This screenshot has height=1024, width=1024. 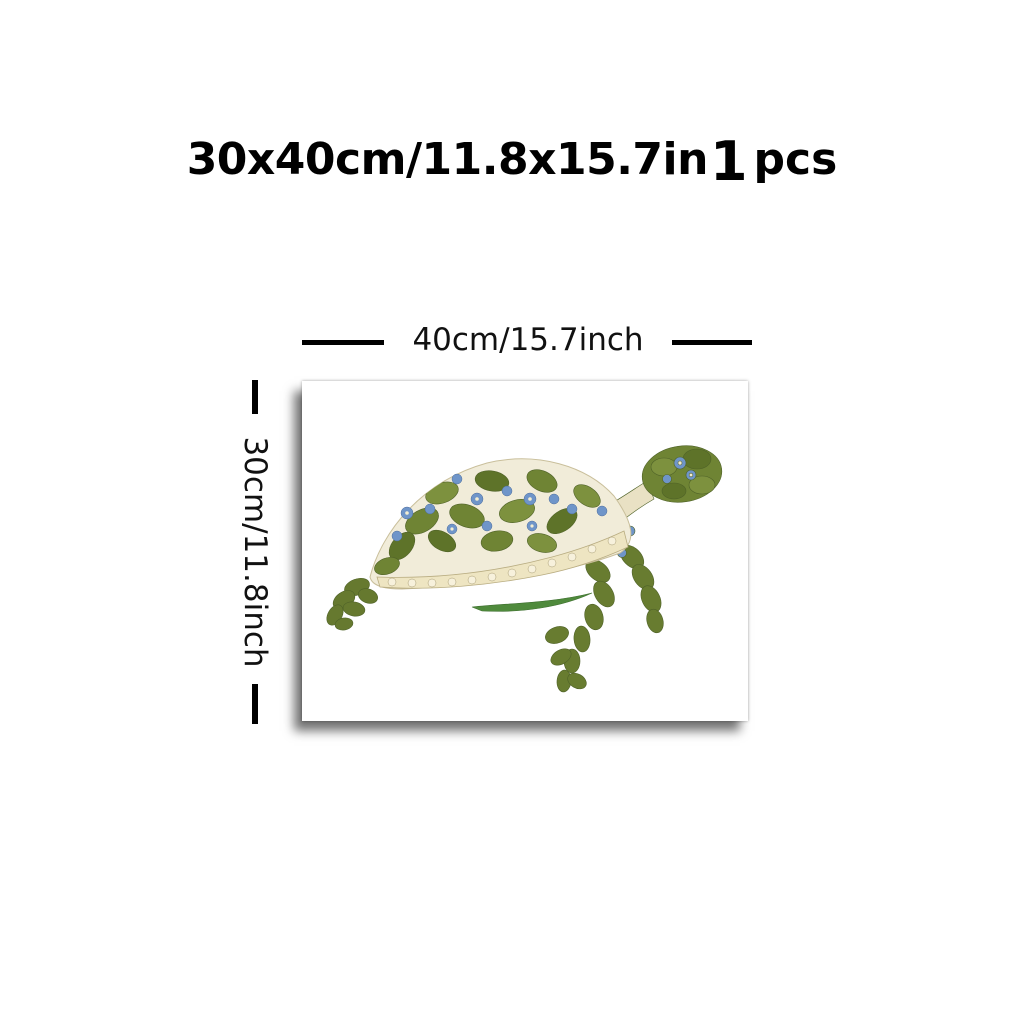 What do you see at coordinates (795, 159) in the screenshot?
I see `quantity-unit: pcs` at bounding box center [795, 159].